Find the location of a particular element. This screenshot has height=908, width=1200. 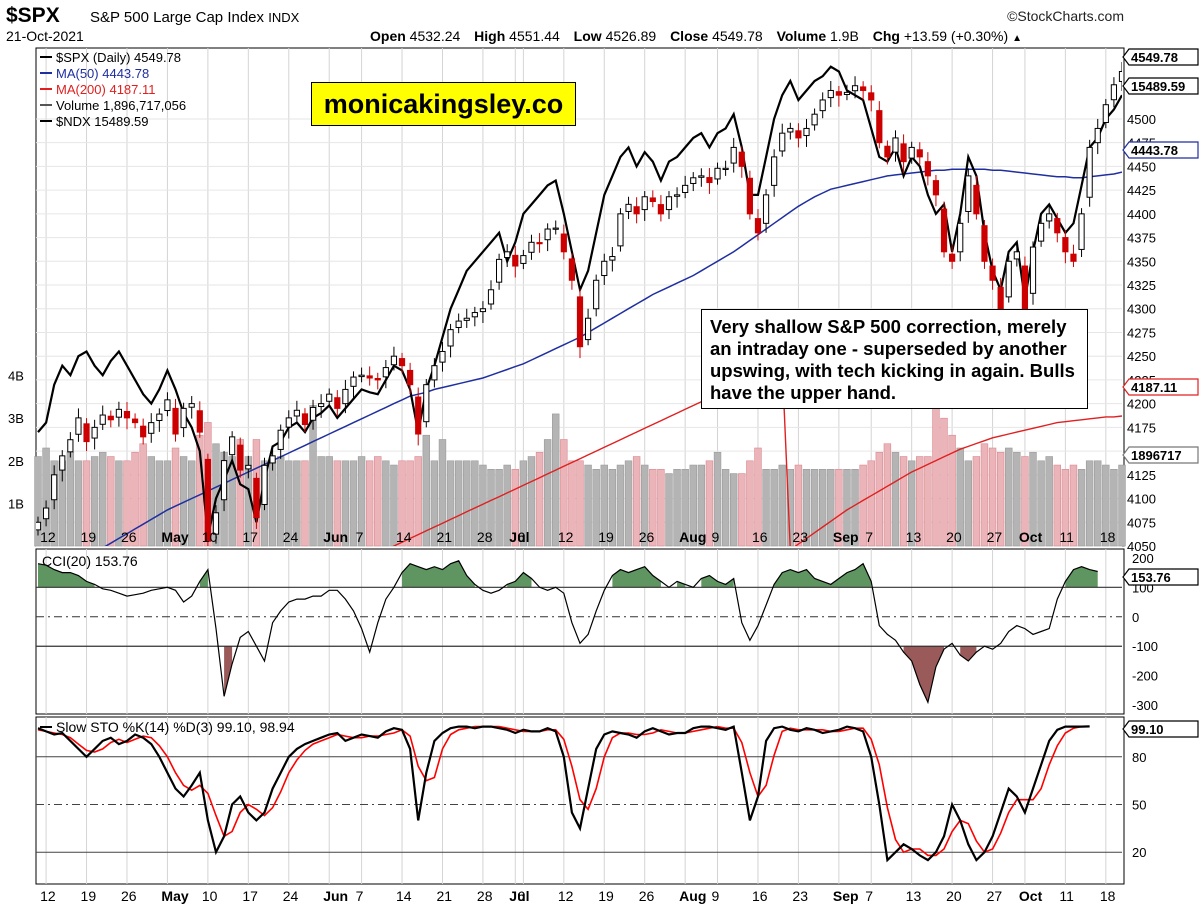

x-tick-label-bottom: May is located at coordinates (174, 896).